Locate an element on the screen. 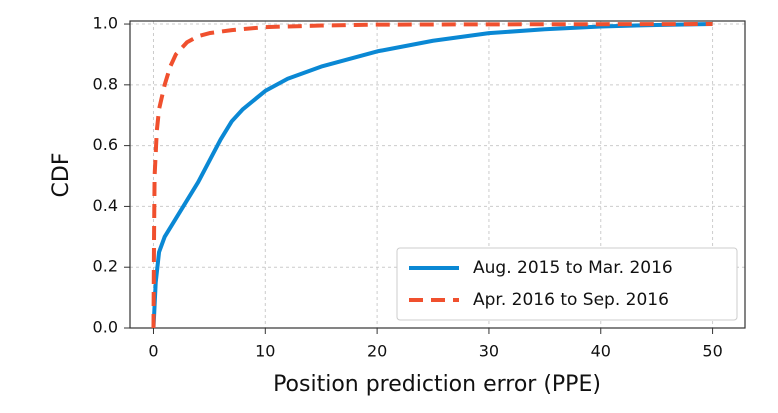 The image size is (778, 413). y-tick-label: 0.0 is located at coordinates (105, 327).